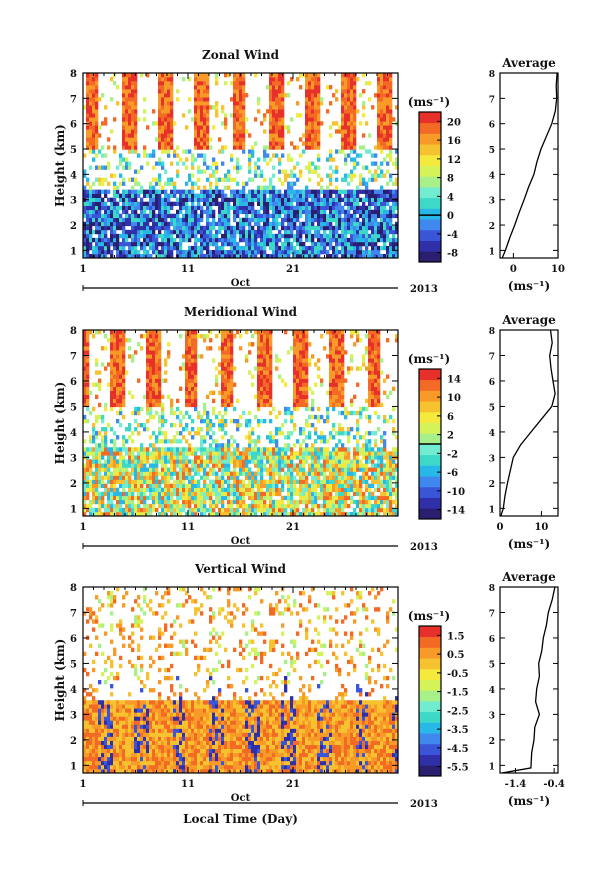  I want to click on colorbar-tick-label: 14, so click(454, 379).